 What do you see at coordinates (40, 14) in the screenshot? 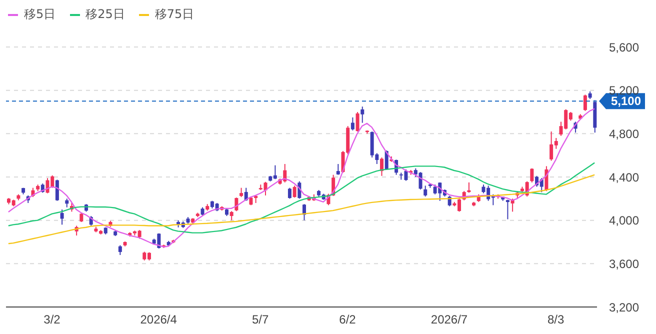
I see `legend-label: 移5日` at bounding box center [40, 14].